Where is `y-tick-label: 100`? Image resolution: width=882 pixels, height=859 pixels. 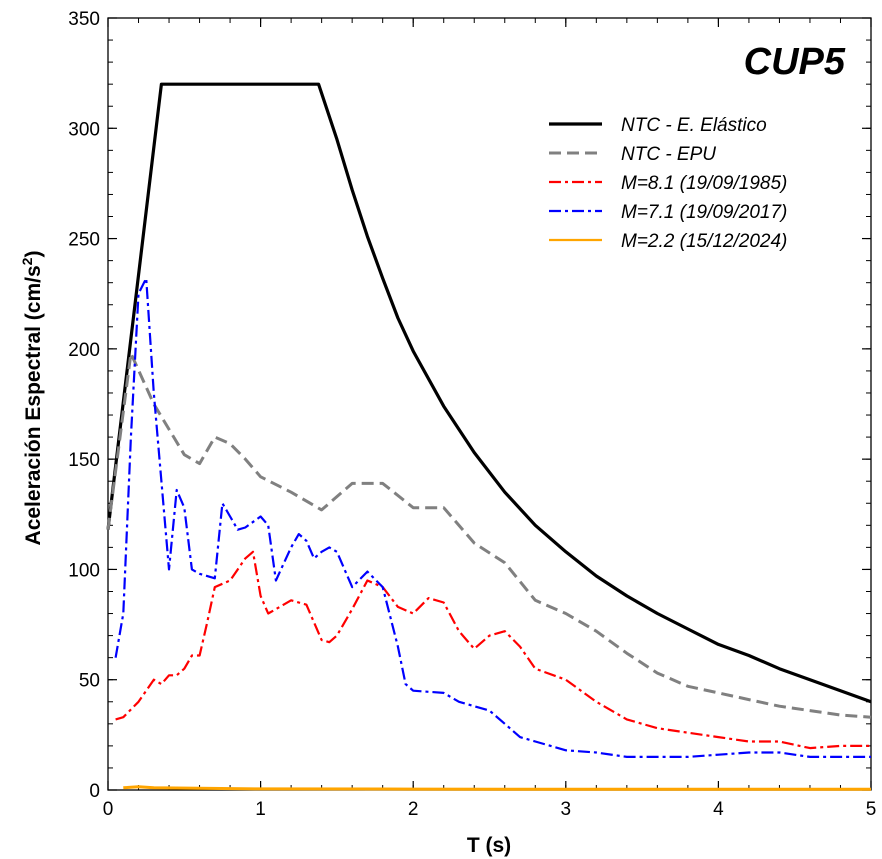
y-tick-label: 100 is located at coordinates (84, 570).